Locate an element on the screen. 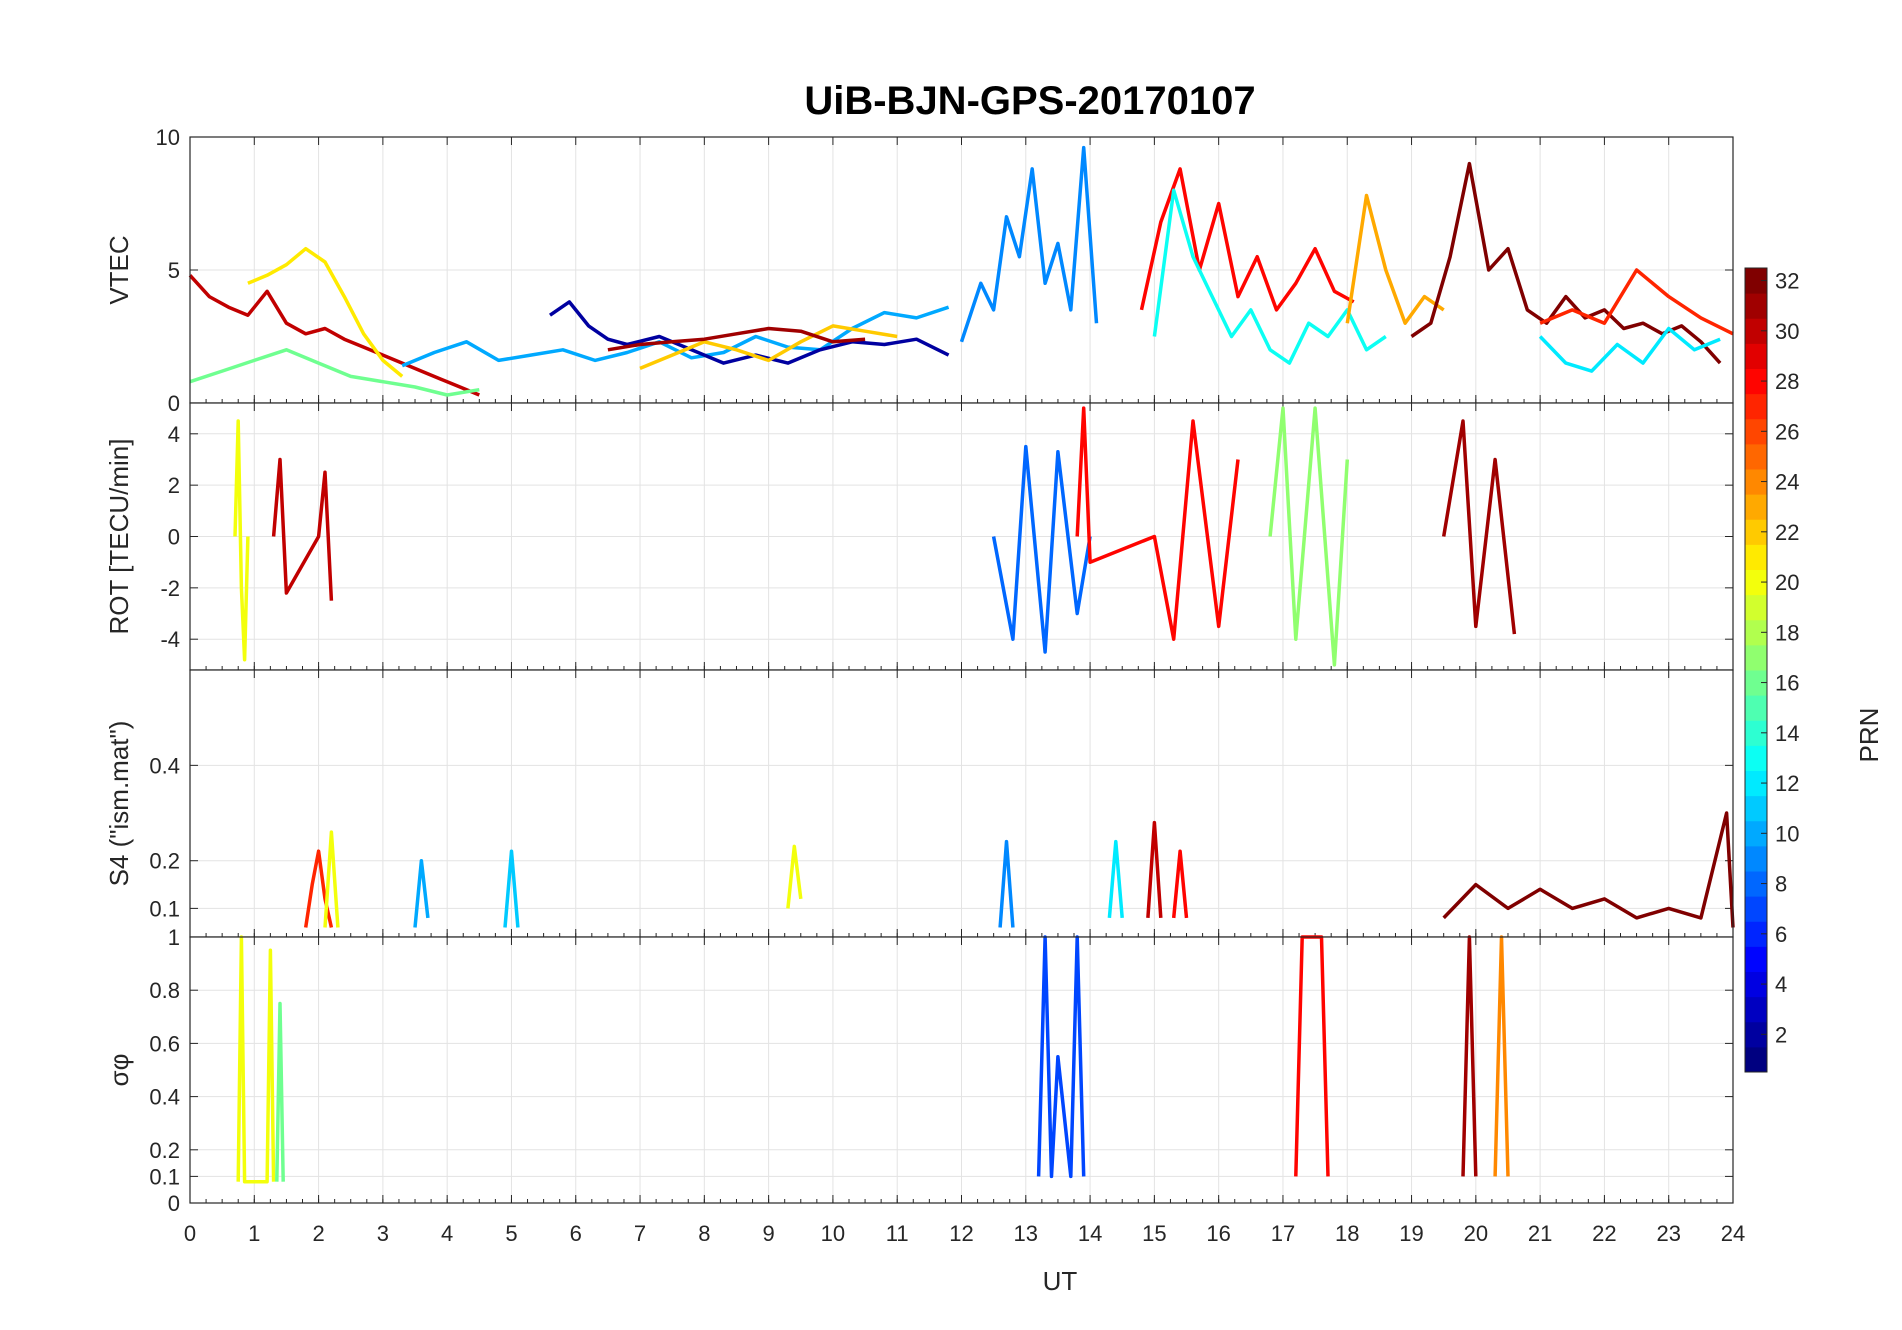 This screenshot has height=1330, width=1902. y-axis-label: S4 ("ism.mat") is located at coordinates (119, 804).